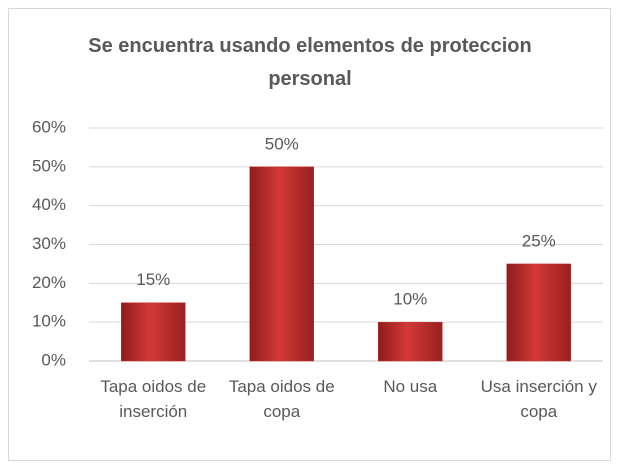 Image resolution: width=621 pixels, height=470 pixels. Describe the element at coordinates (410, 299) in the screenshot. I see `data-label: 10%` at that location.